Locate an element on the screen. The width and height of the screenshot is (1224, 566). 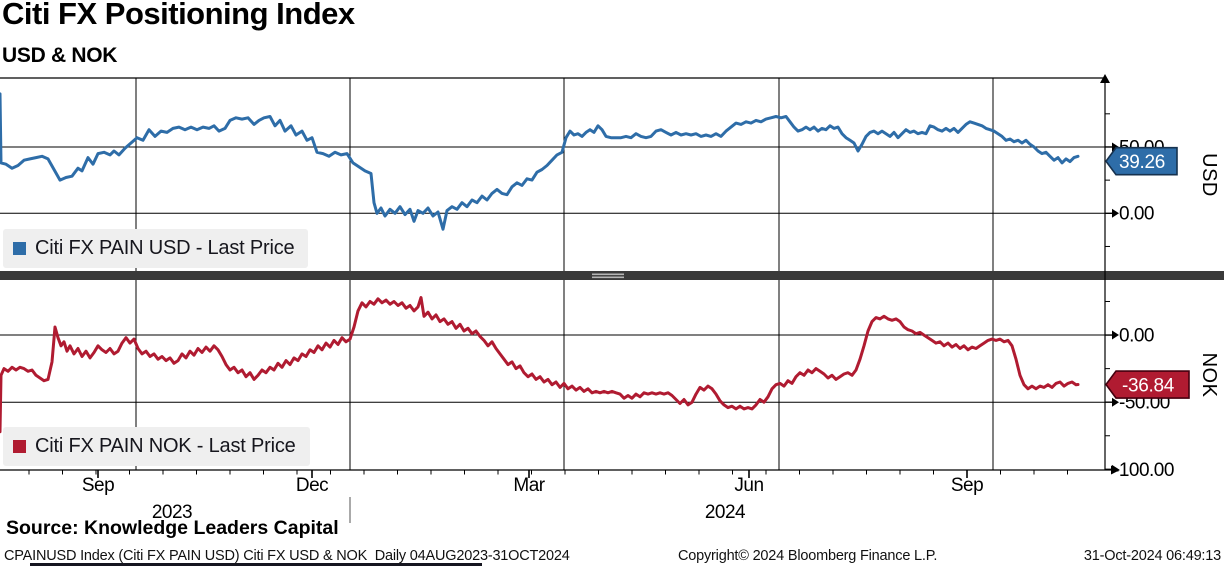
nok-last-price-tag is located at coordinates (1147, 384).